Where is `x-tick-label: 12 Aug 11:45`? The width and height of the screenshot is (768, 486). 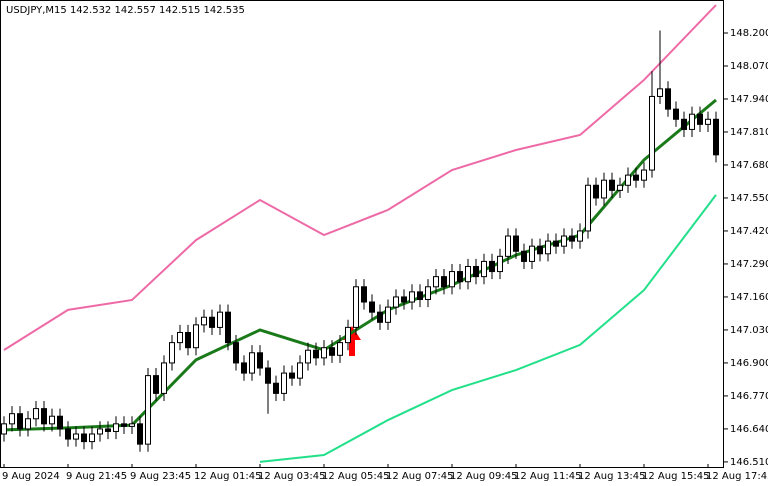 x-tick-label: 12 Aug 11:45 is located at coordinates (547, 476).